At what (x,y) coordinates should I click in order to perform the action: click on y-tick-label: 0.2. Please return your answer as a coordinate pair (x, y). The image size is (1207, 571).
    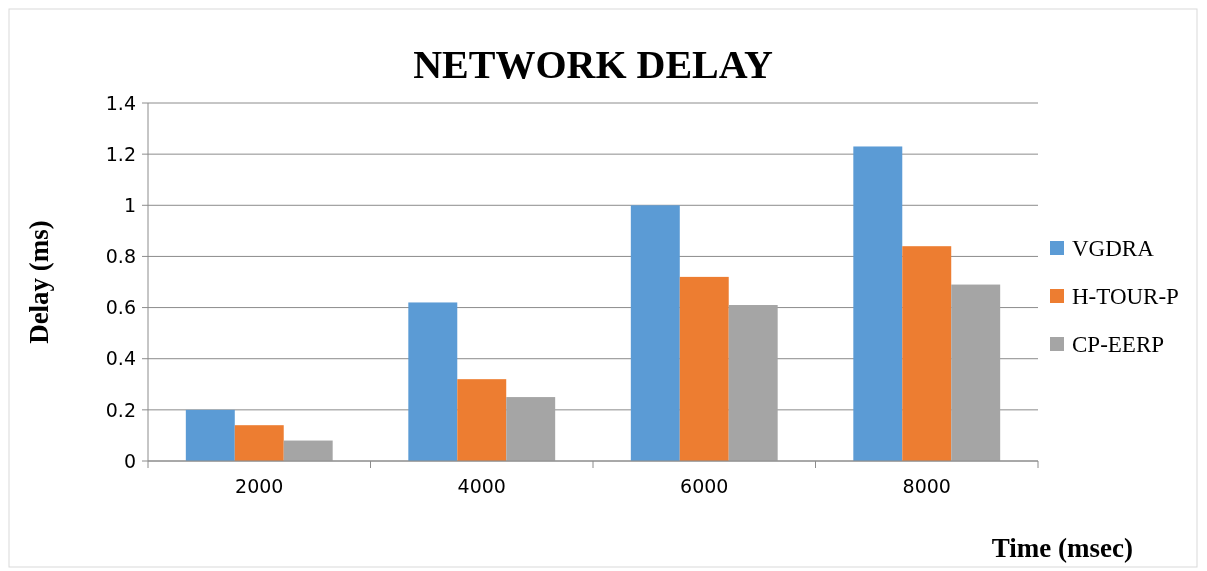
    Looking at the image, I should click on (120, 409).